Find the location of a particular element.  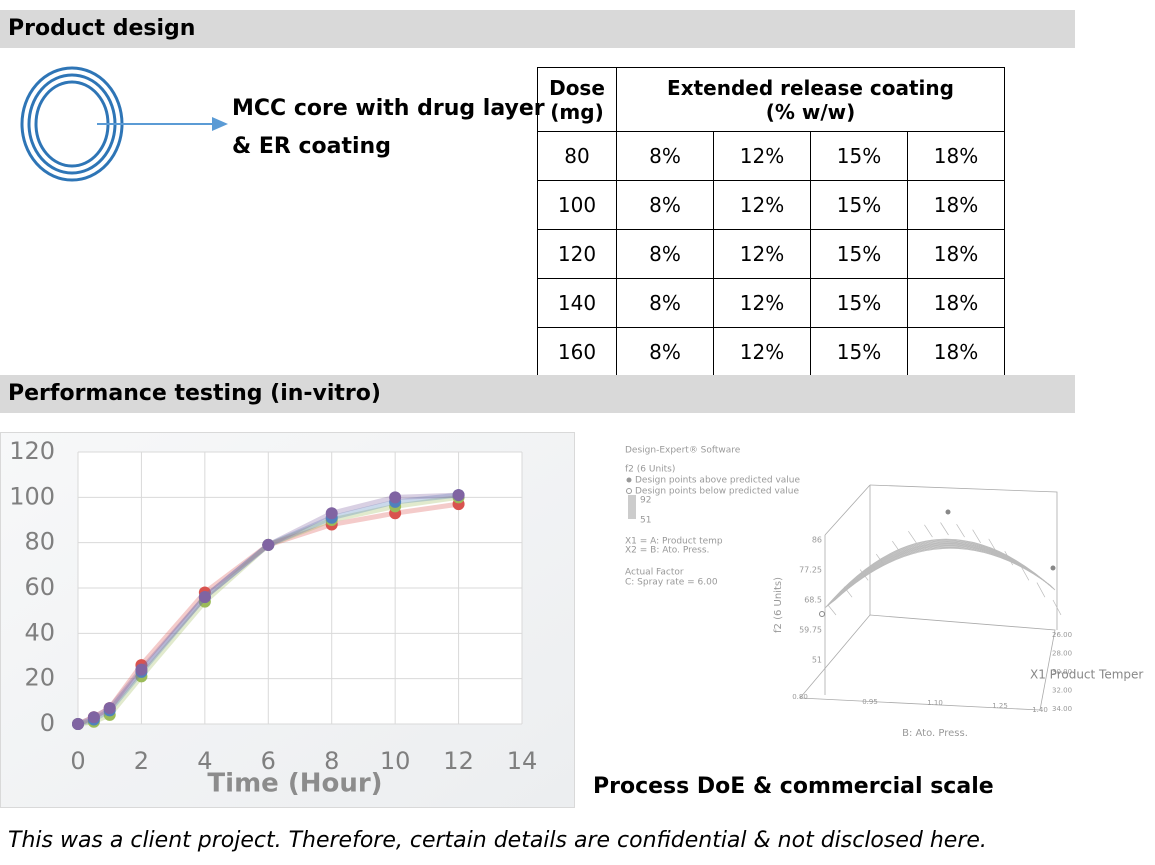

y-tick-label: 40 is located at coordinates (39, 632).